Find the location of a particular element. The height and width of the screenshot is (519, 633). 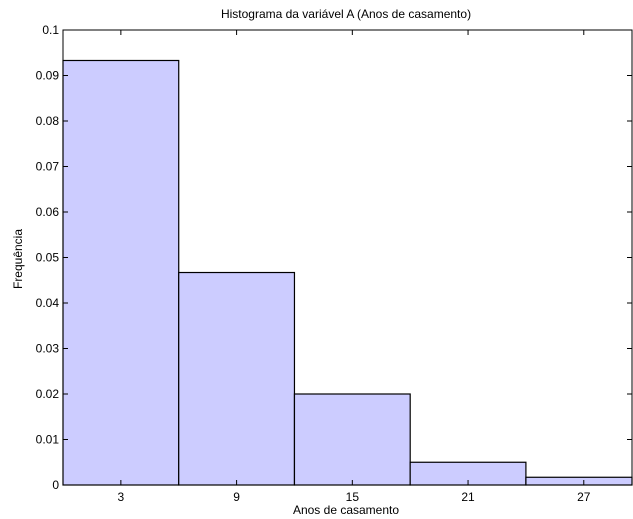

y-axis-label: Frequência is located at coordinates (18, 259).